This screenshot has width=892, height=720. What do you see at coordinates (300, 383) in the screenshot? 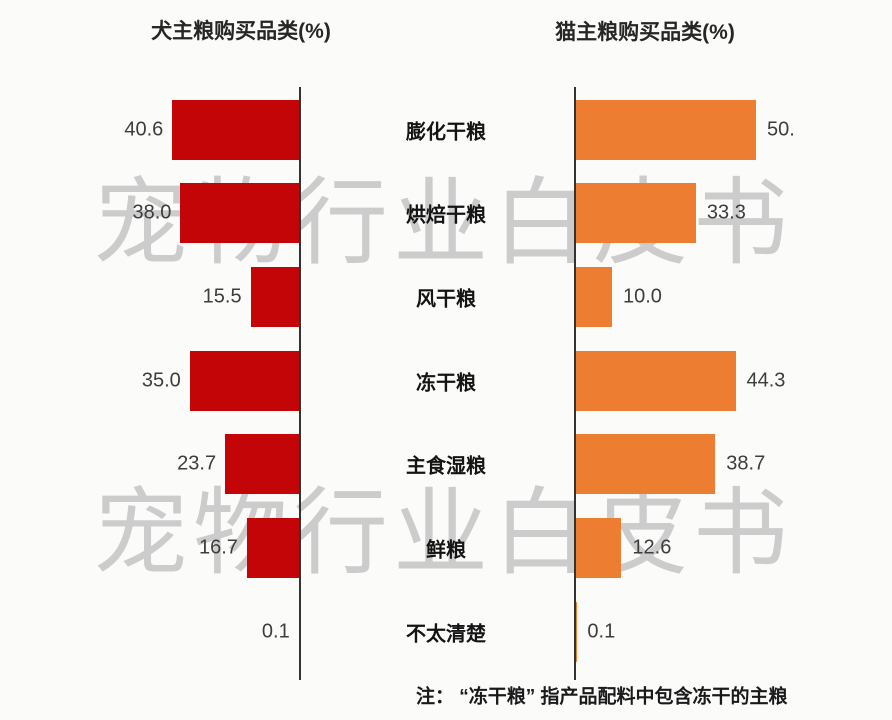
I see `left-panel-axis-line` at bounding box center [300, 383].